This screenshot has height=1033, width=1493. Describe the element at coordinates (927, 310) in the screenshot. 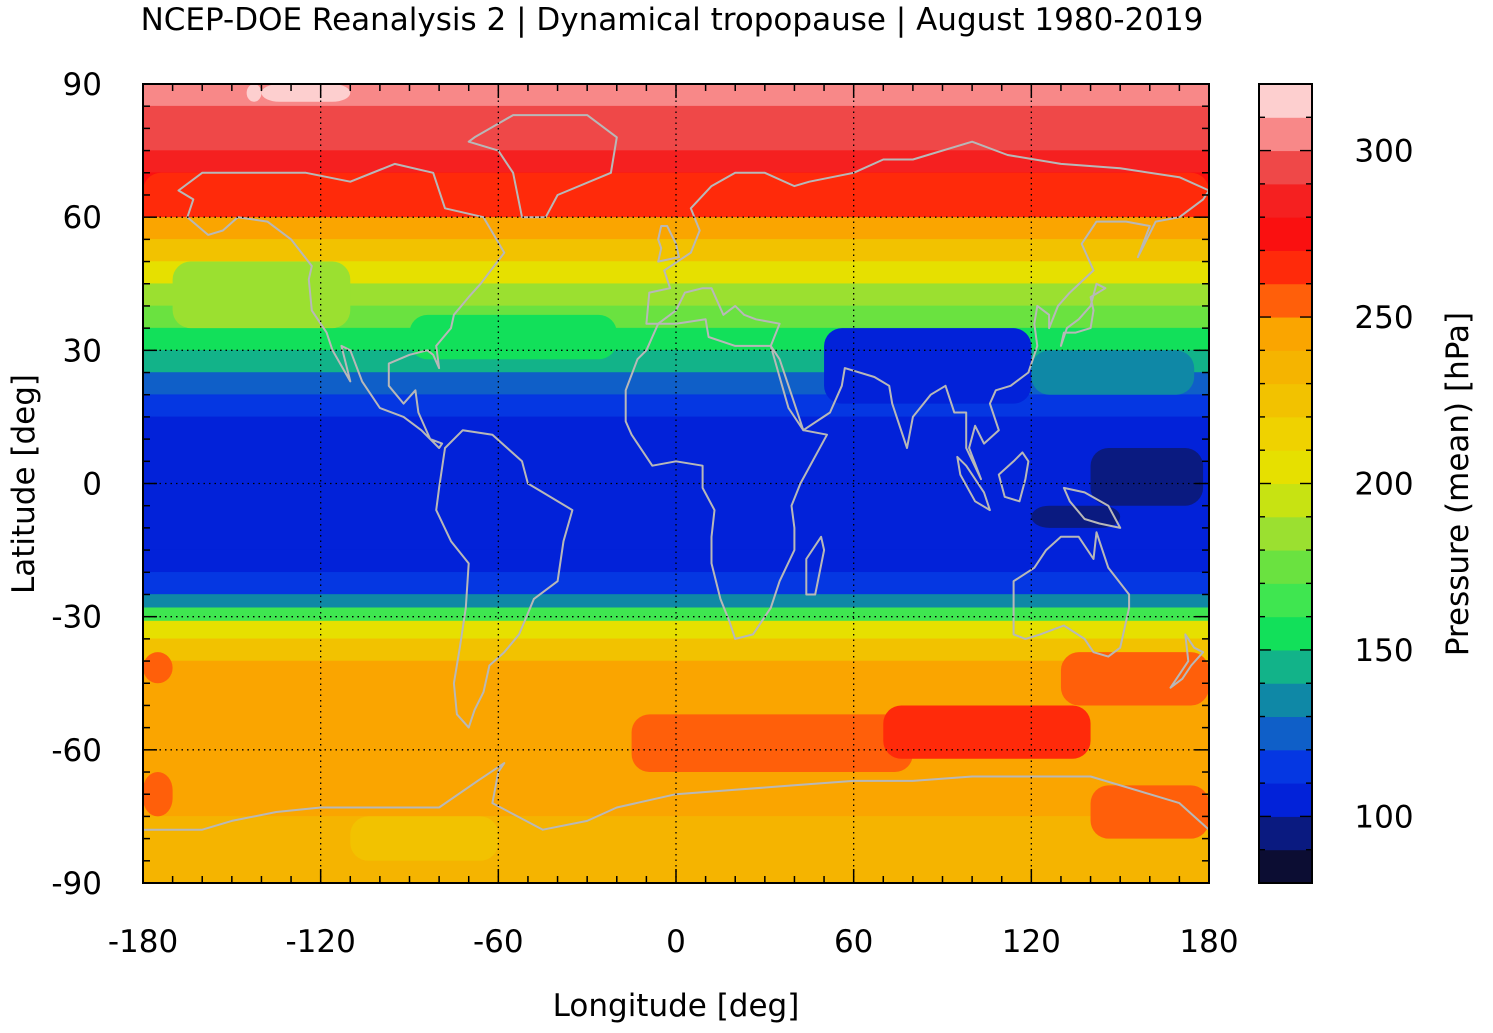

I see `coastline-eurasia` at that location.